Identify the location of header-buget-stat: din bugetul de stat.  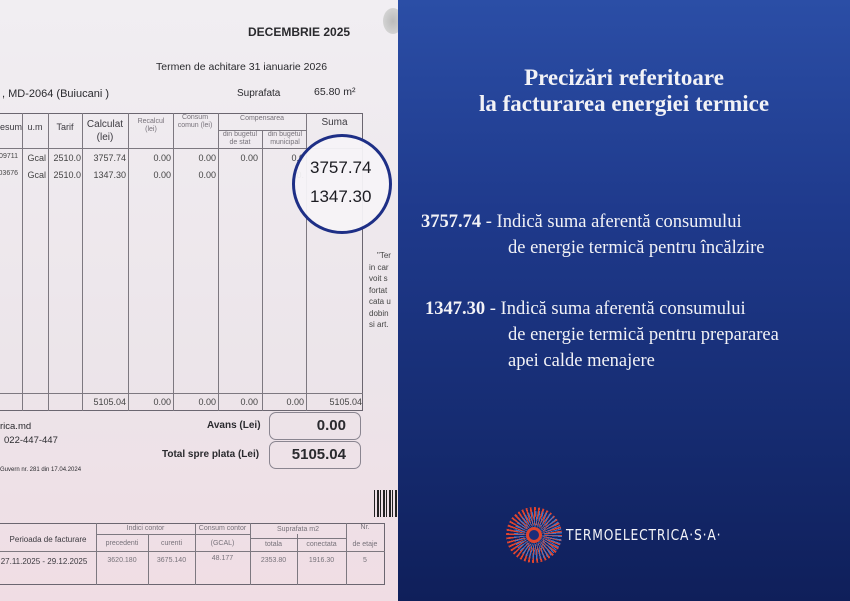
(240, 138).